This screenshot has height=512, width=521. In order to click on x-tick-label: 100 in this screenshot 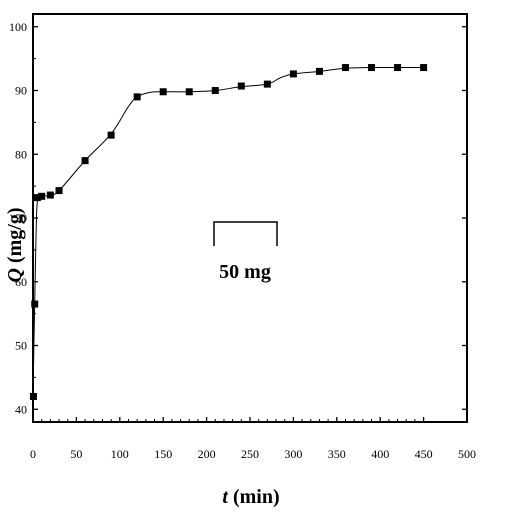, I will do `click(120, 454)`.